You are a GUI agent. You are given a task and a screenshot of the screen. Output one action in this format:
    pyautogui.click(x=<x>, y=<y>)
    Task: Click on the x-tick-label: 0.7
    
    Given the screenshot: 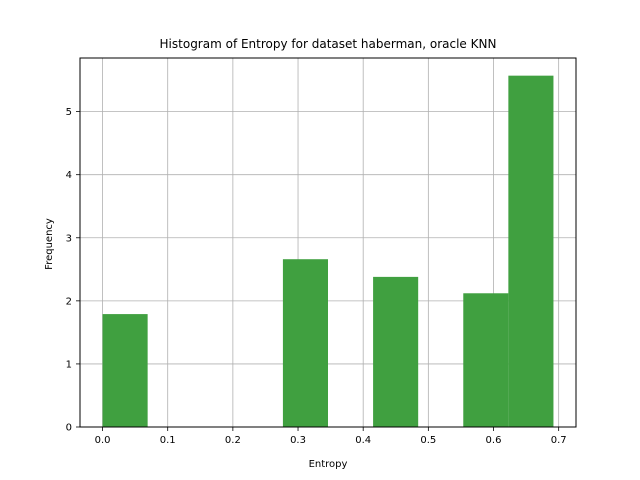 What is the action you would take?
    pyautogui.click(x=559, y=440)
    